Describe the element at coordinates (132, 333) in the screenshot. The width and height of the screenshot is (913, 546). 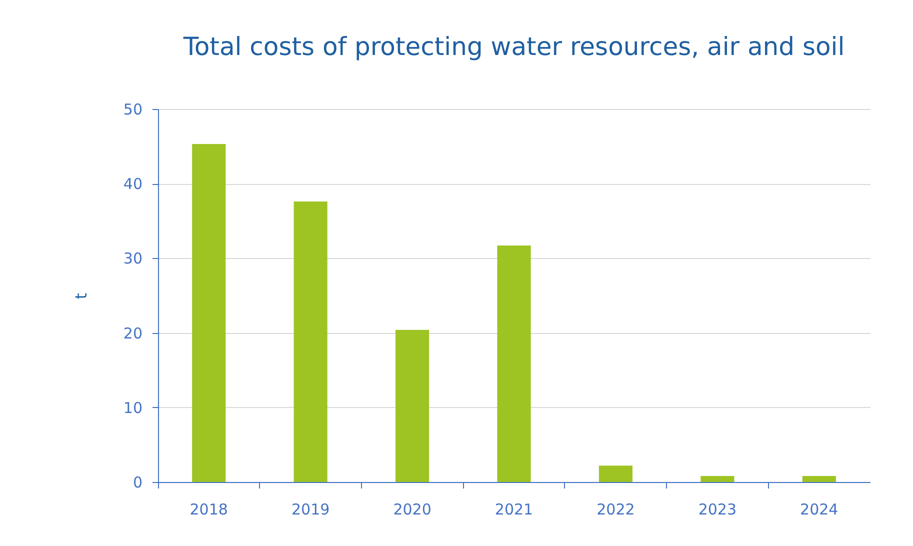
I see `y-tick-label: 20` at that location.